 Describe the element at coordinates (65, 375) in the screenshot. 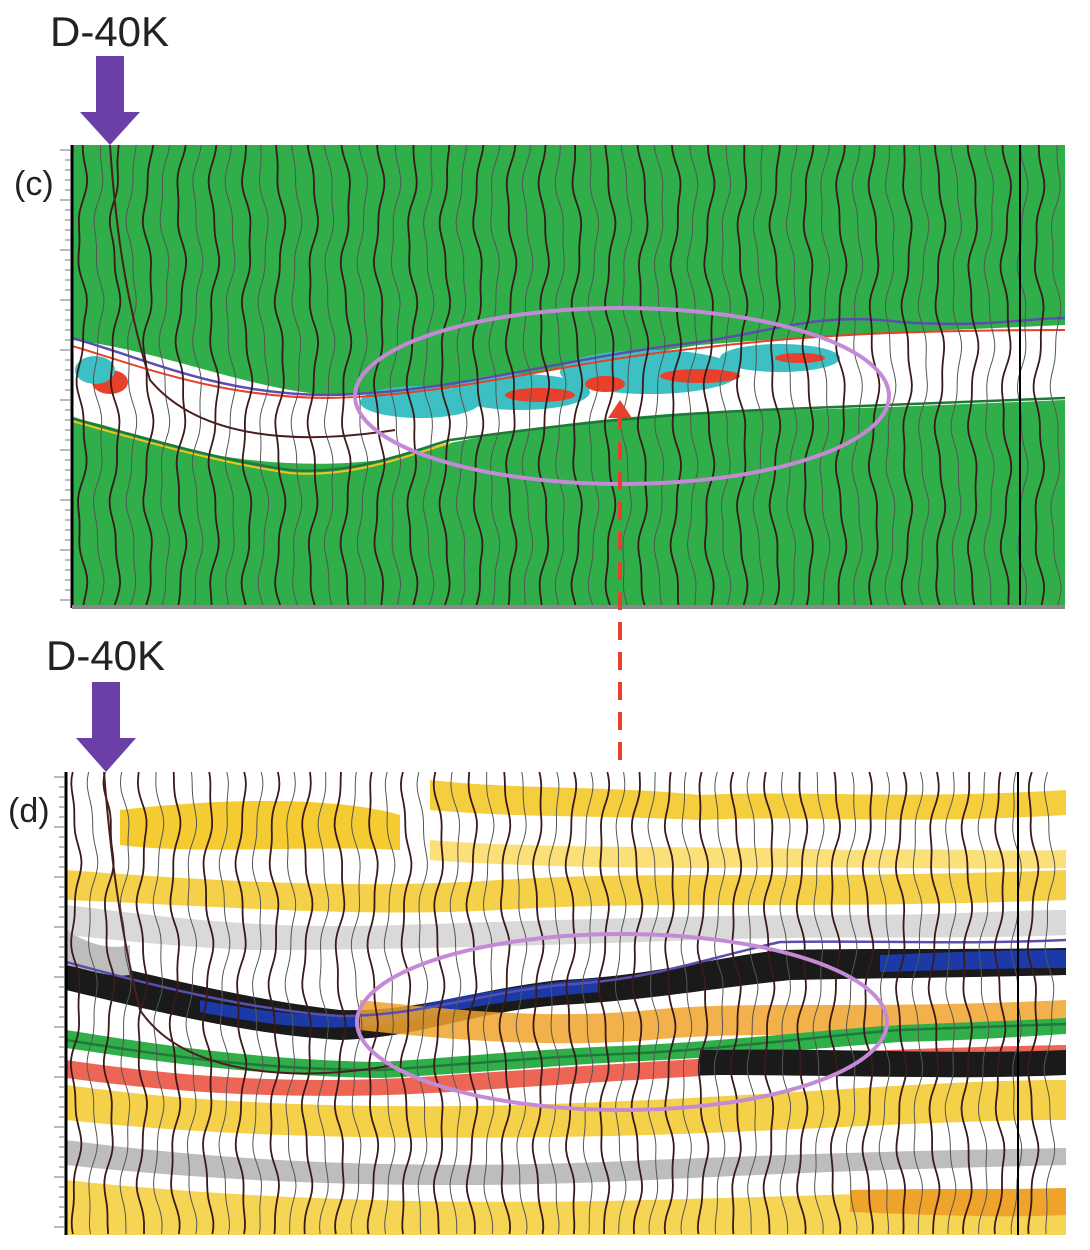

I see `depth-ruler-c` at that location.